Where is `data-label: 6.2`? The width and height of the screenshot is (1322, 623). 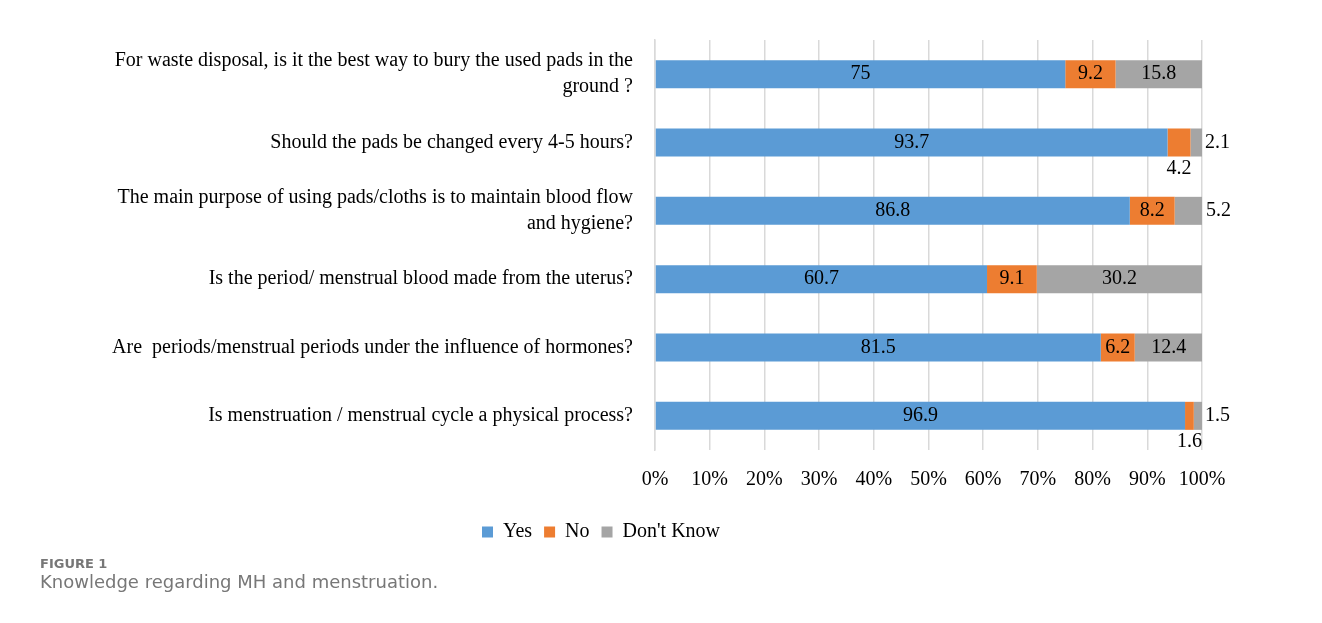 data-label: 6.2 is located at coordinates (1118, 345).